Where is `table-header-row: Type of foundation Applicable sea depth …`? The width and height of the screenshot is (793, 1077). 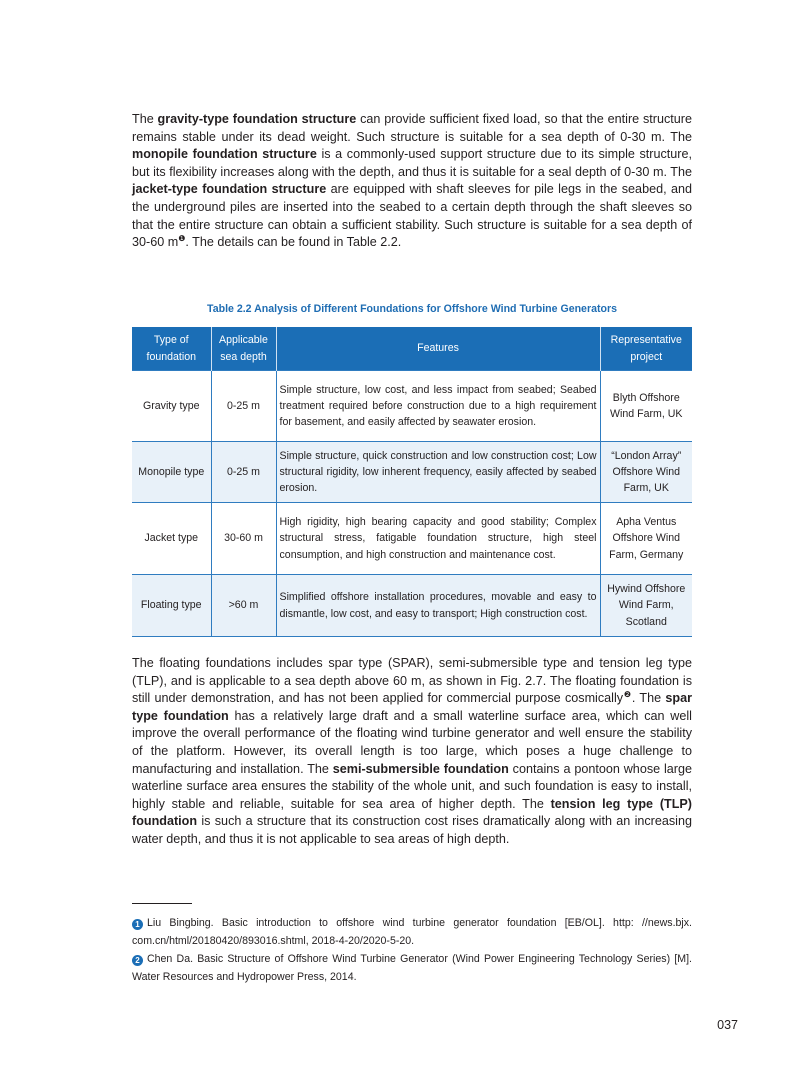 table-header-row: Type of foundation Applicable sea depth … is located at coordinates (412, 349).